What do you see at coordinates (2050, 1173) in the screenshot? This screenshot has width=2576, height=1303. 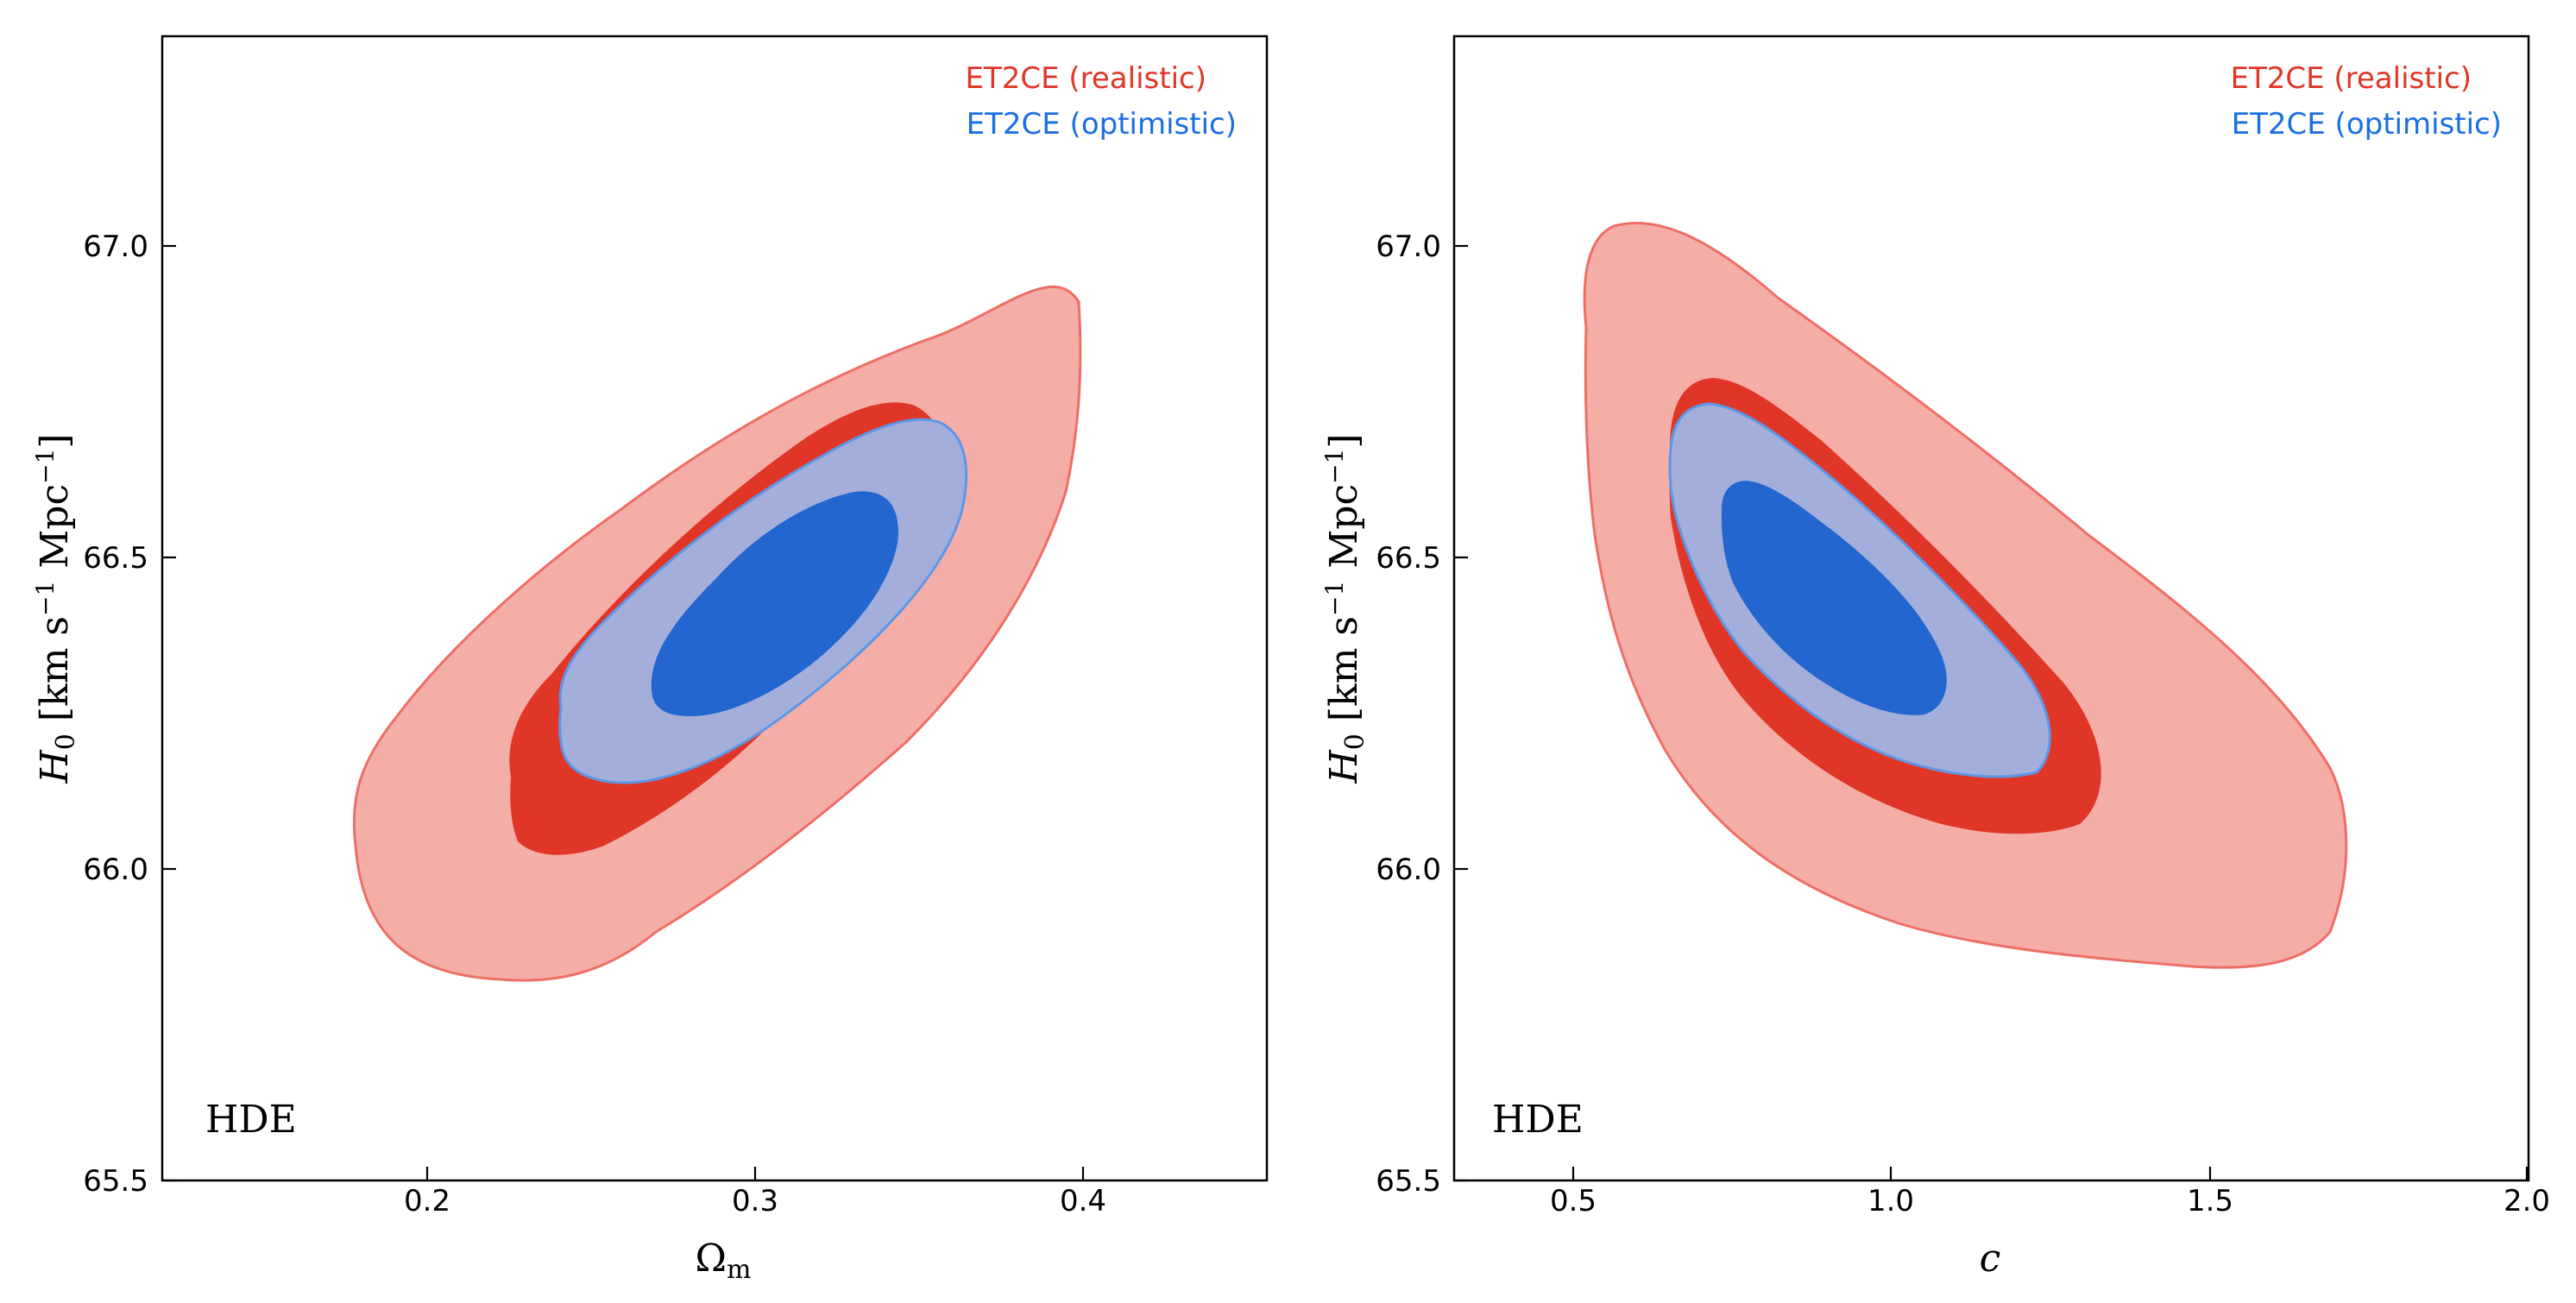 I see `right-x-axis-ticks` at bounding box center [2050, 1173].